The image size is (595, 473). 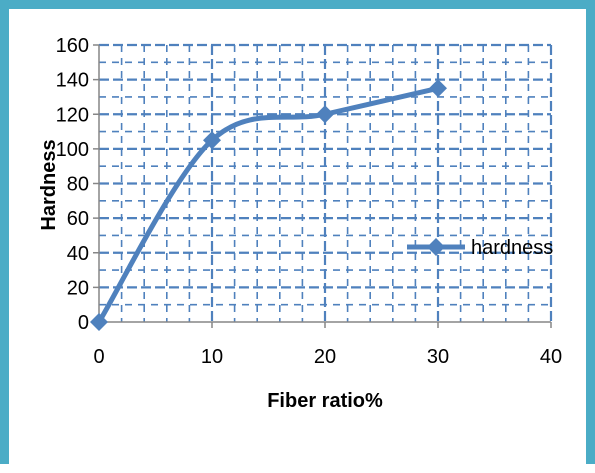 What do you see at coordinates (83, 323) in the screenshot?
I see `y-tick-label: 0` at bounding box center [83, 323].